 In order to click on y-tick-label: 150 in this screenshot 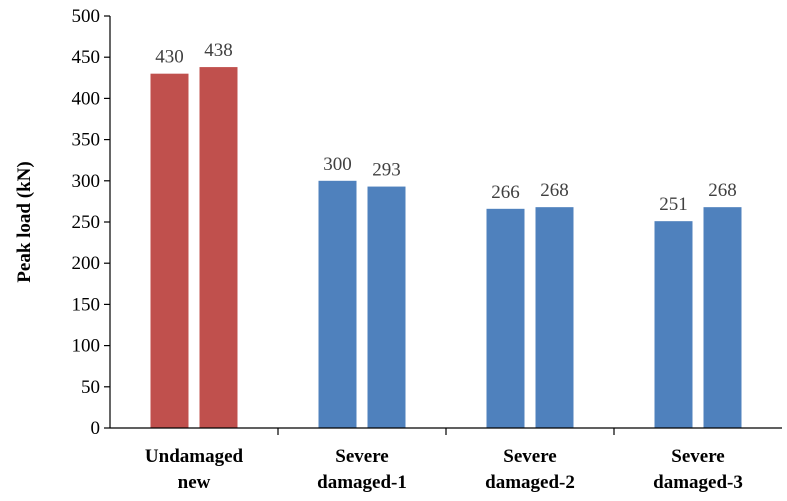, I will do `click(86, 304)`.